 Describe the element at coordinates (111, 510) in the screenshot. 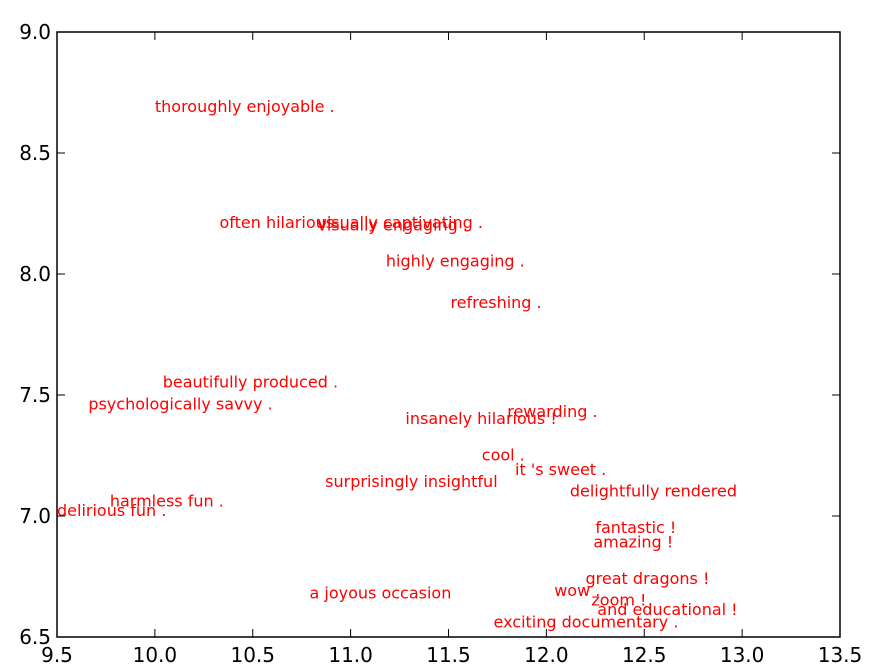

I see `point-label: delirious fun .` at that location.